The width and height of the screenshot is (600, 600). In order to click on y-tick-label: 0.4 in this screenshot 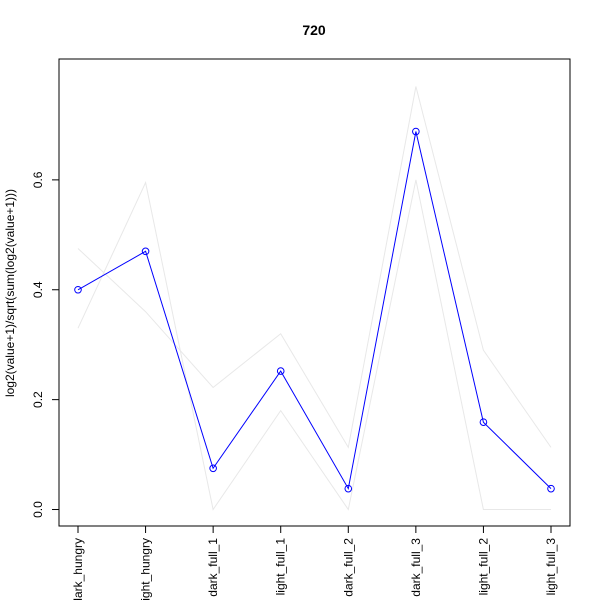, I will do `click(38, 289)`.